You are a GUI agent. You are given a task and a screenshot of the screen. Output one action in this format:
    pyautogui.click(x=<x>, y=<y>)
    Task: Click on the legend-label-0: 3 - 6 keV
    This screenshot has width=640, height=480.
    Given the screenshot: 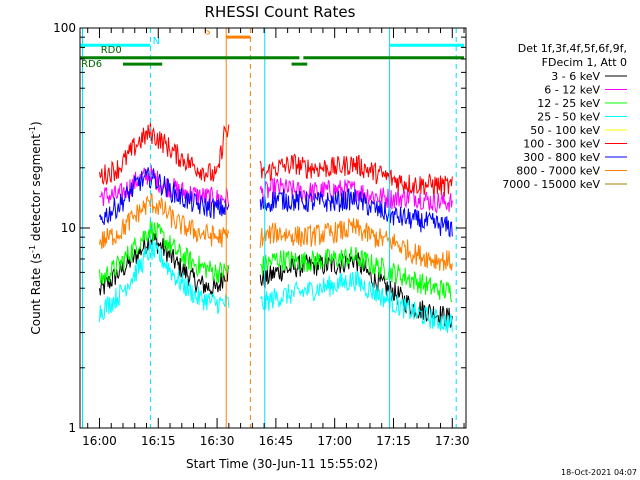 What is the action you would take?
    pyautogui.click(x=575, y=76)
    